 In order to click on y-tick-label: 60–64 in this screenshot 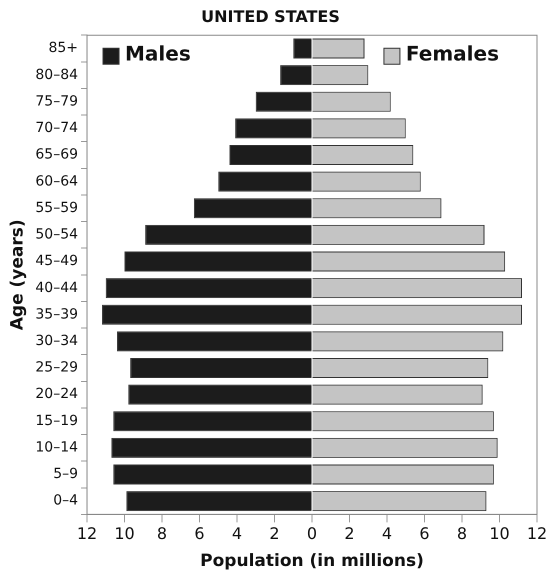, I will do `click(56, 181)`.